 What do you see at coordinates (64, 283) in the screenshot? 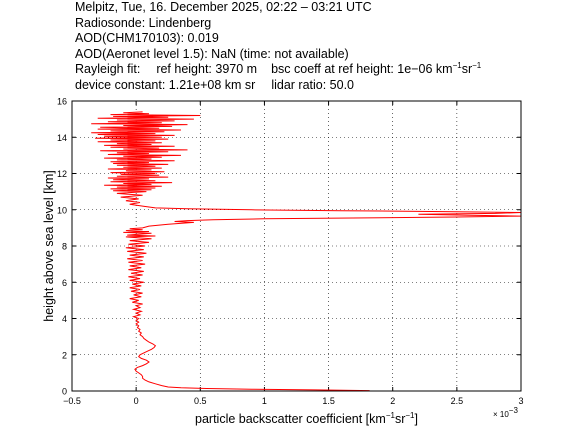
I see `y-tick-label: 6` at bounding box center [64, 283].